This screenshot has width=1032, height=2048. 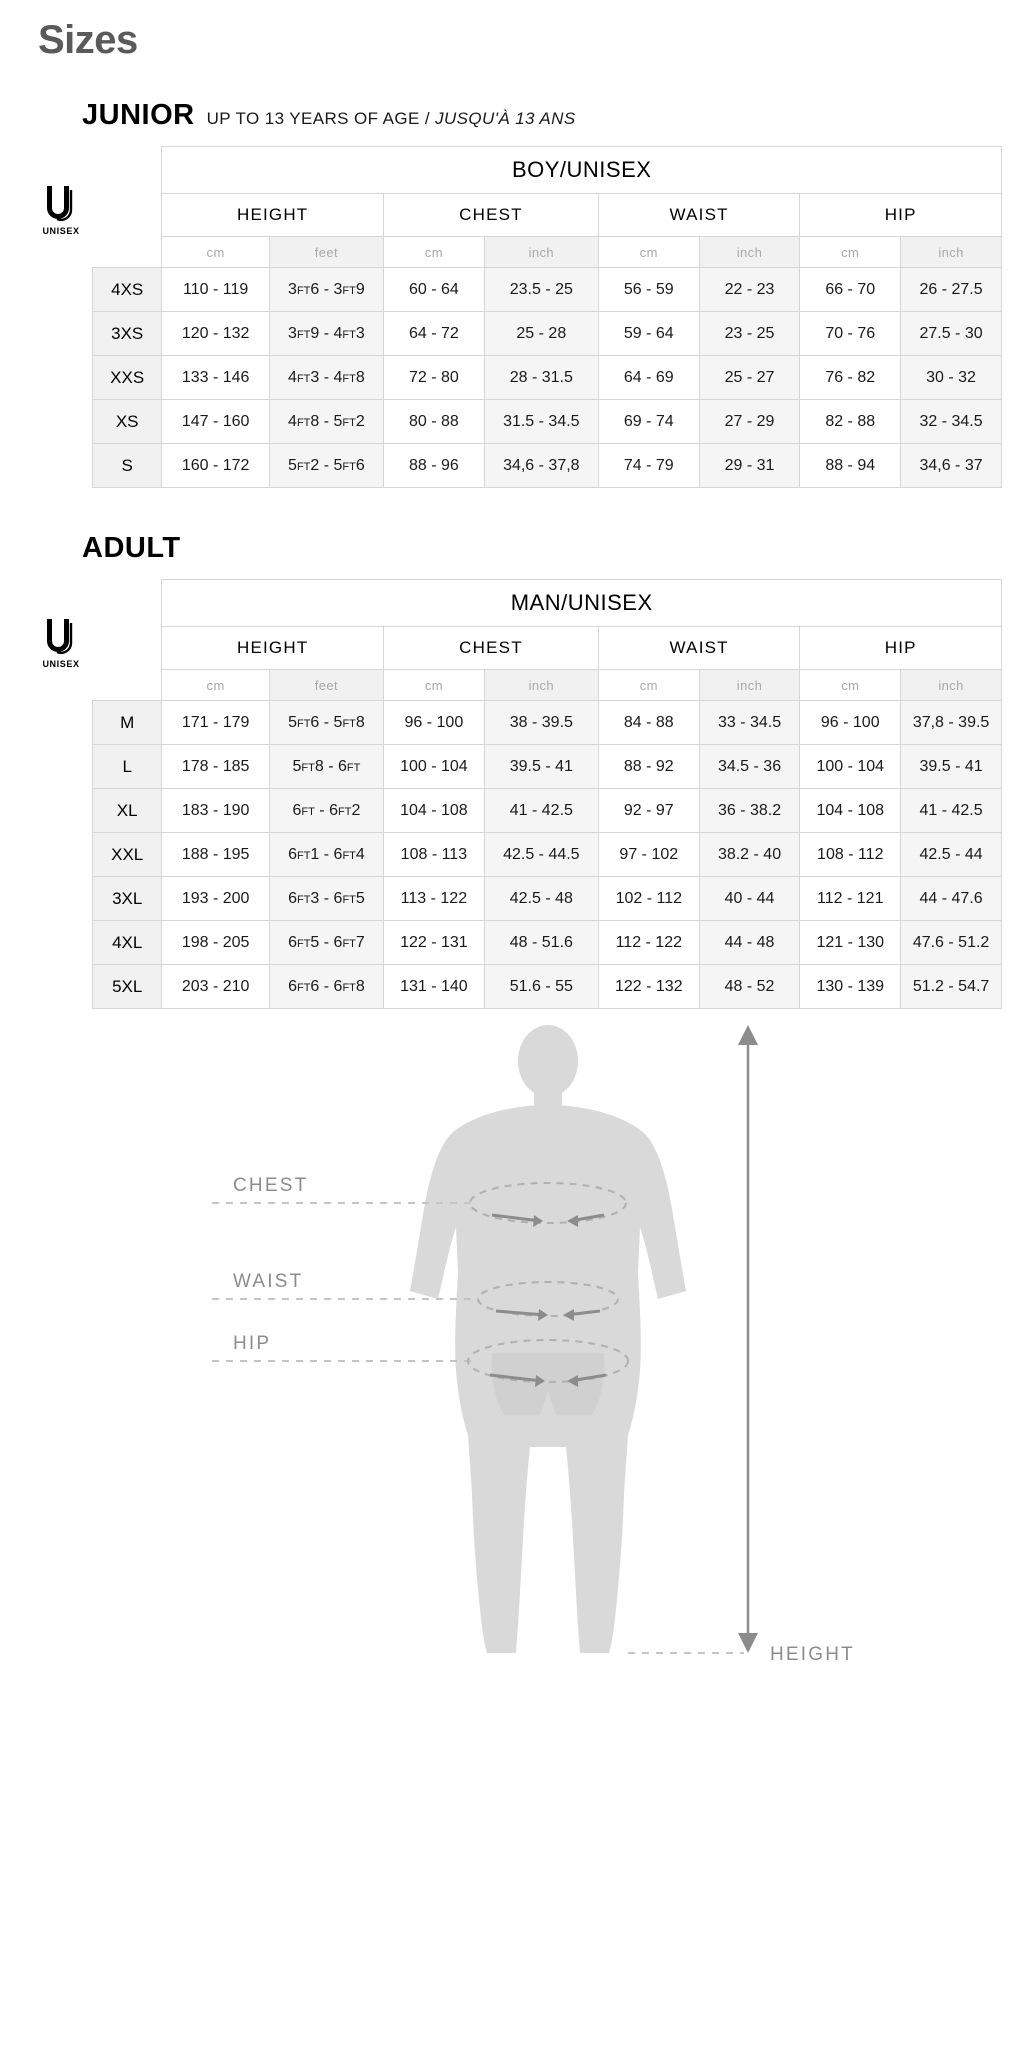 I want to click on size-label-cell: 5XL, so click(x=127, y=986).